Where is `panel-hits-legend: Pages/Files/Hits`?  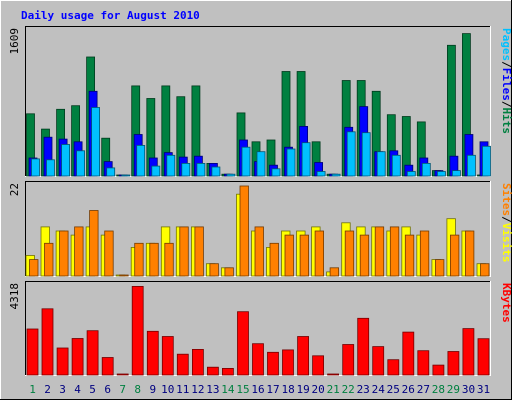
panel-hits-legend: Pages/Files/Hits is located at coordinates (506, 81).